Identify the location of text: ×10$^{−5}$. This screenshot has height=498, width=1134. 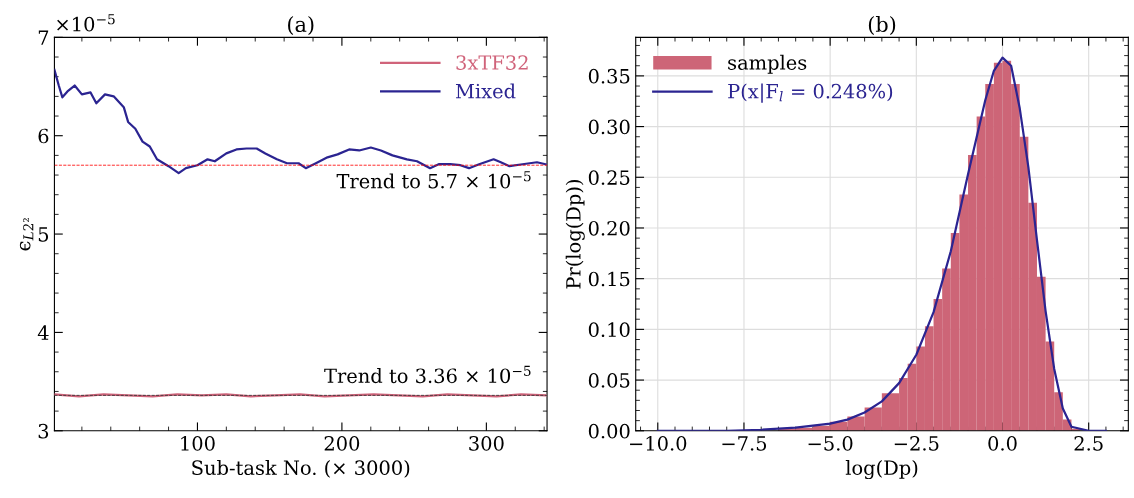
(86, 23).